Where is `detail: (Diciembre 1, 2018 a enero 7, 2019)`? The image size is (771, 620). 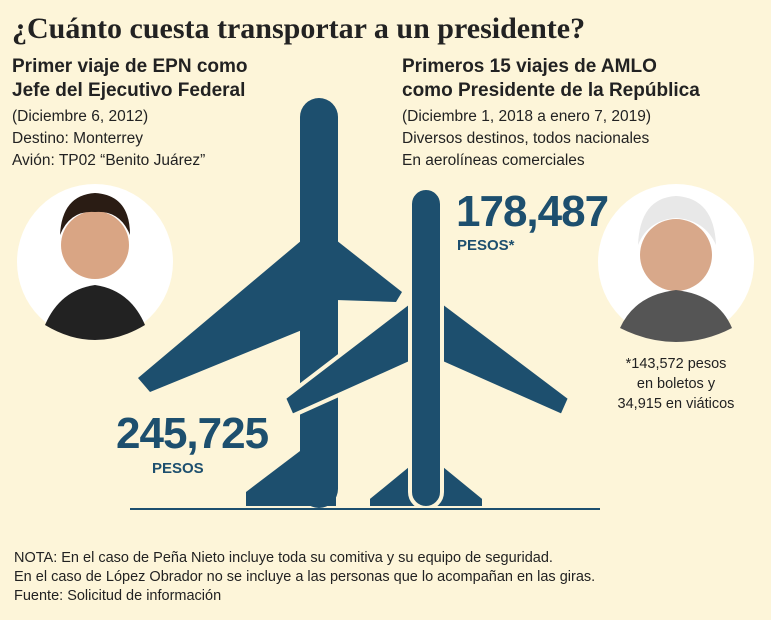 detail: (Diciembre 1, 2018 a enero 7, 2019) is located at coordinates (526, 116).